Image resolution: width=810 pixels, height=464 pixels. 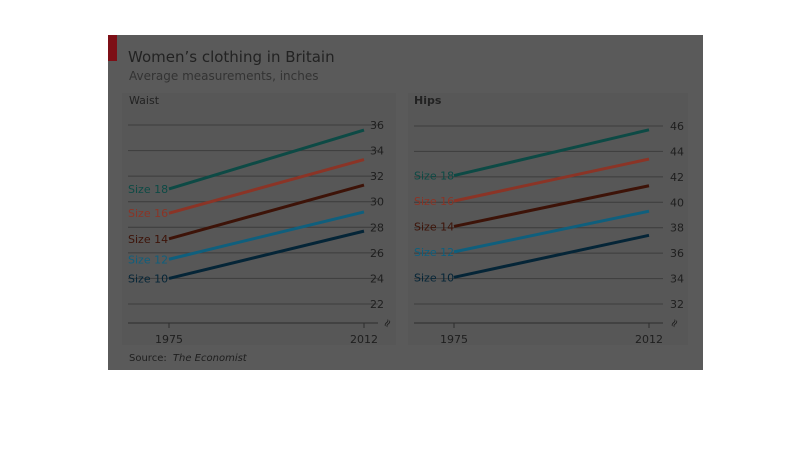 What do you see at coordinates (454, 339) in the screenshot?
I see `hips-x-tick-label: 1975` at bounding box center [454, 339].